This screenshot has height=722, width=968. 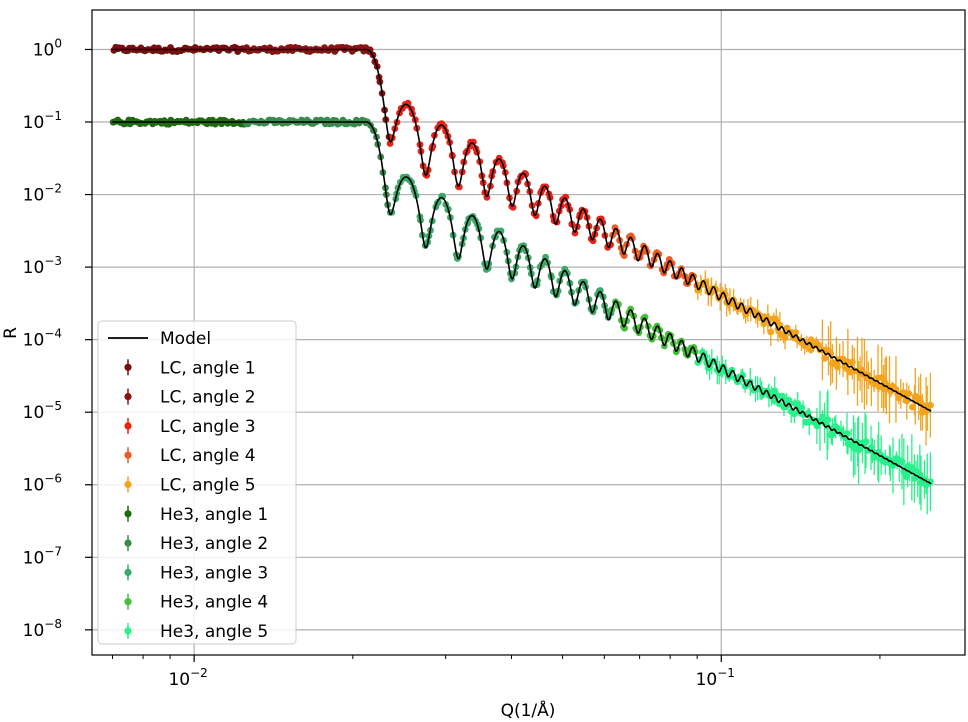 What do you see at coordinates (187, 678) in the screenshot?
I see `x-tick-label: 10⁻²` at bounding box center [187, 678].